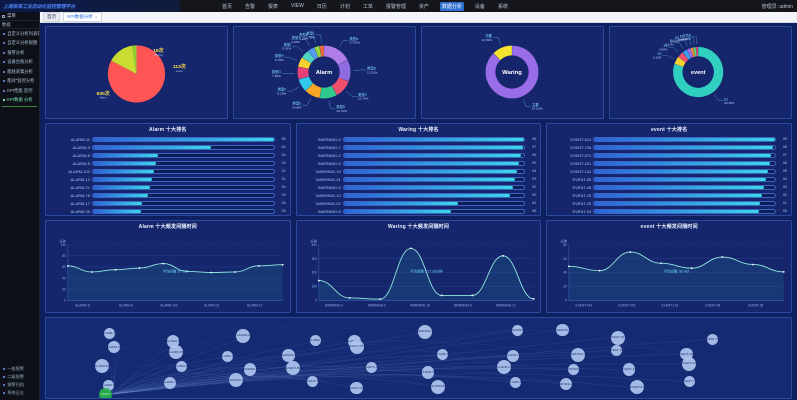 The height and width of the screenshot is (400, 797). What do you see at coordinates (96, 17) in the screenshot?
I see `close-icon: ×` at bounding box center [96, 17].